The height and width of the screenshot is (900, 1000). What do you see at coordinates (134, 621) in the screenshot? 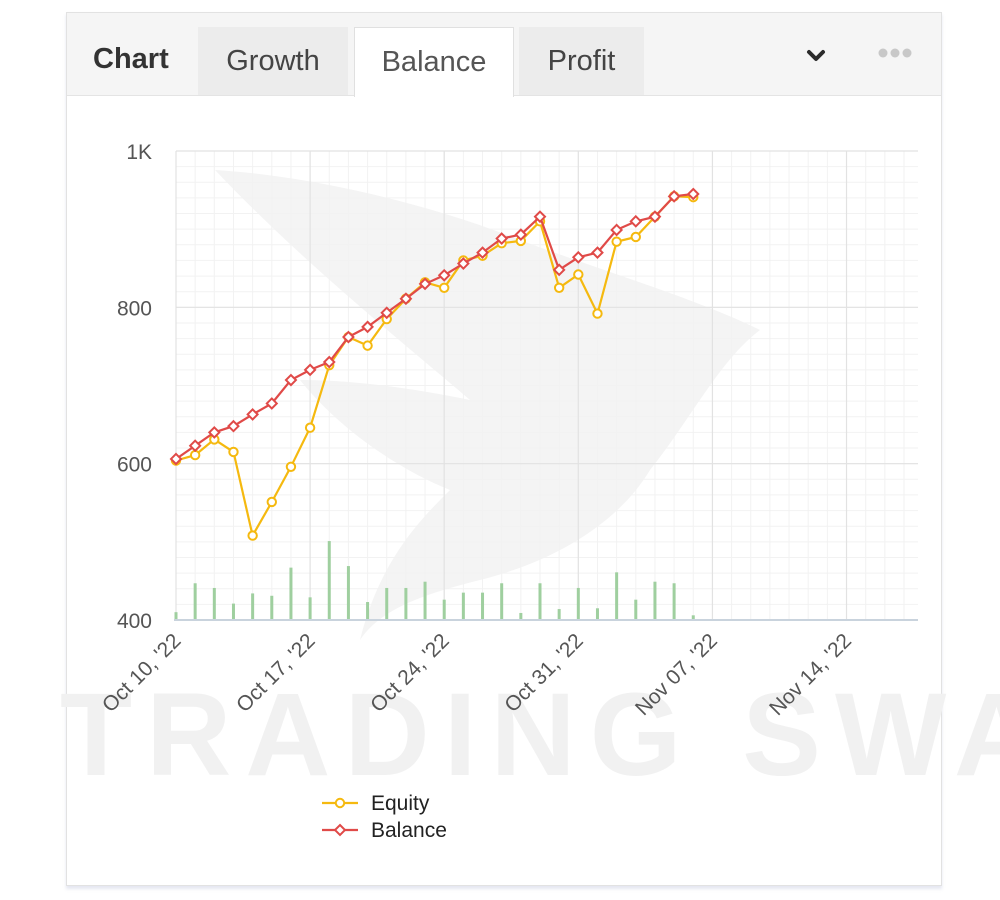
I see `y-tick-label: 400` at bounding box center [134, 621].